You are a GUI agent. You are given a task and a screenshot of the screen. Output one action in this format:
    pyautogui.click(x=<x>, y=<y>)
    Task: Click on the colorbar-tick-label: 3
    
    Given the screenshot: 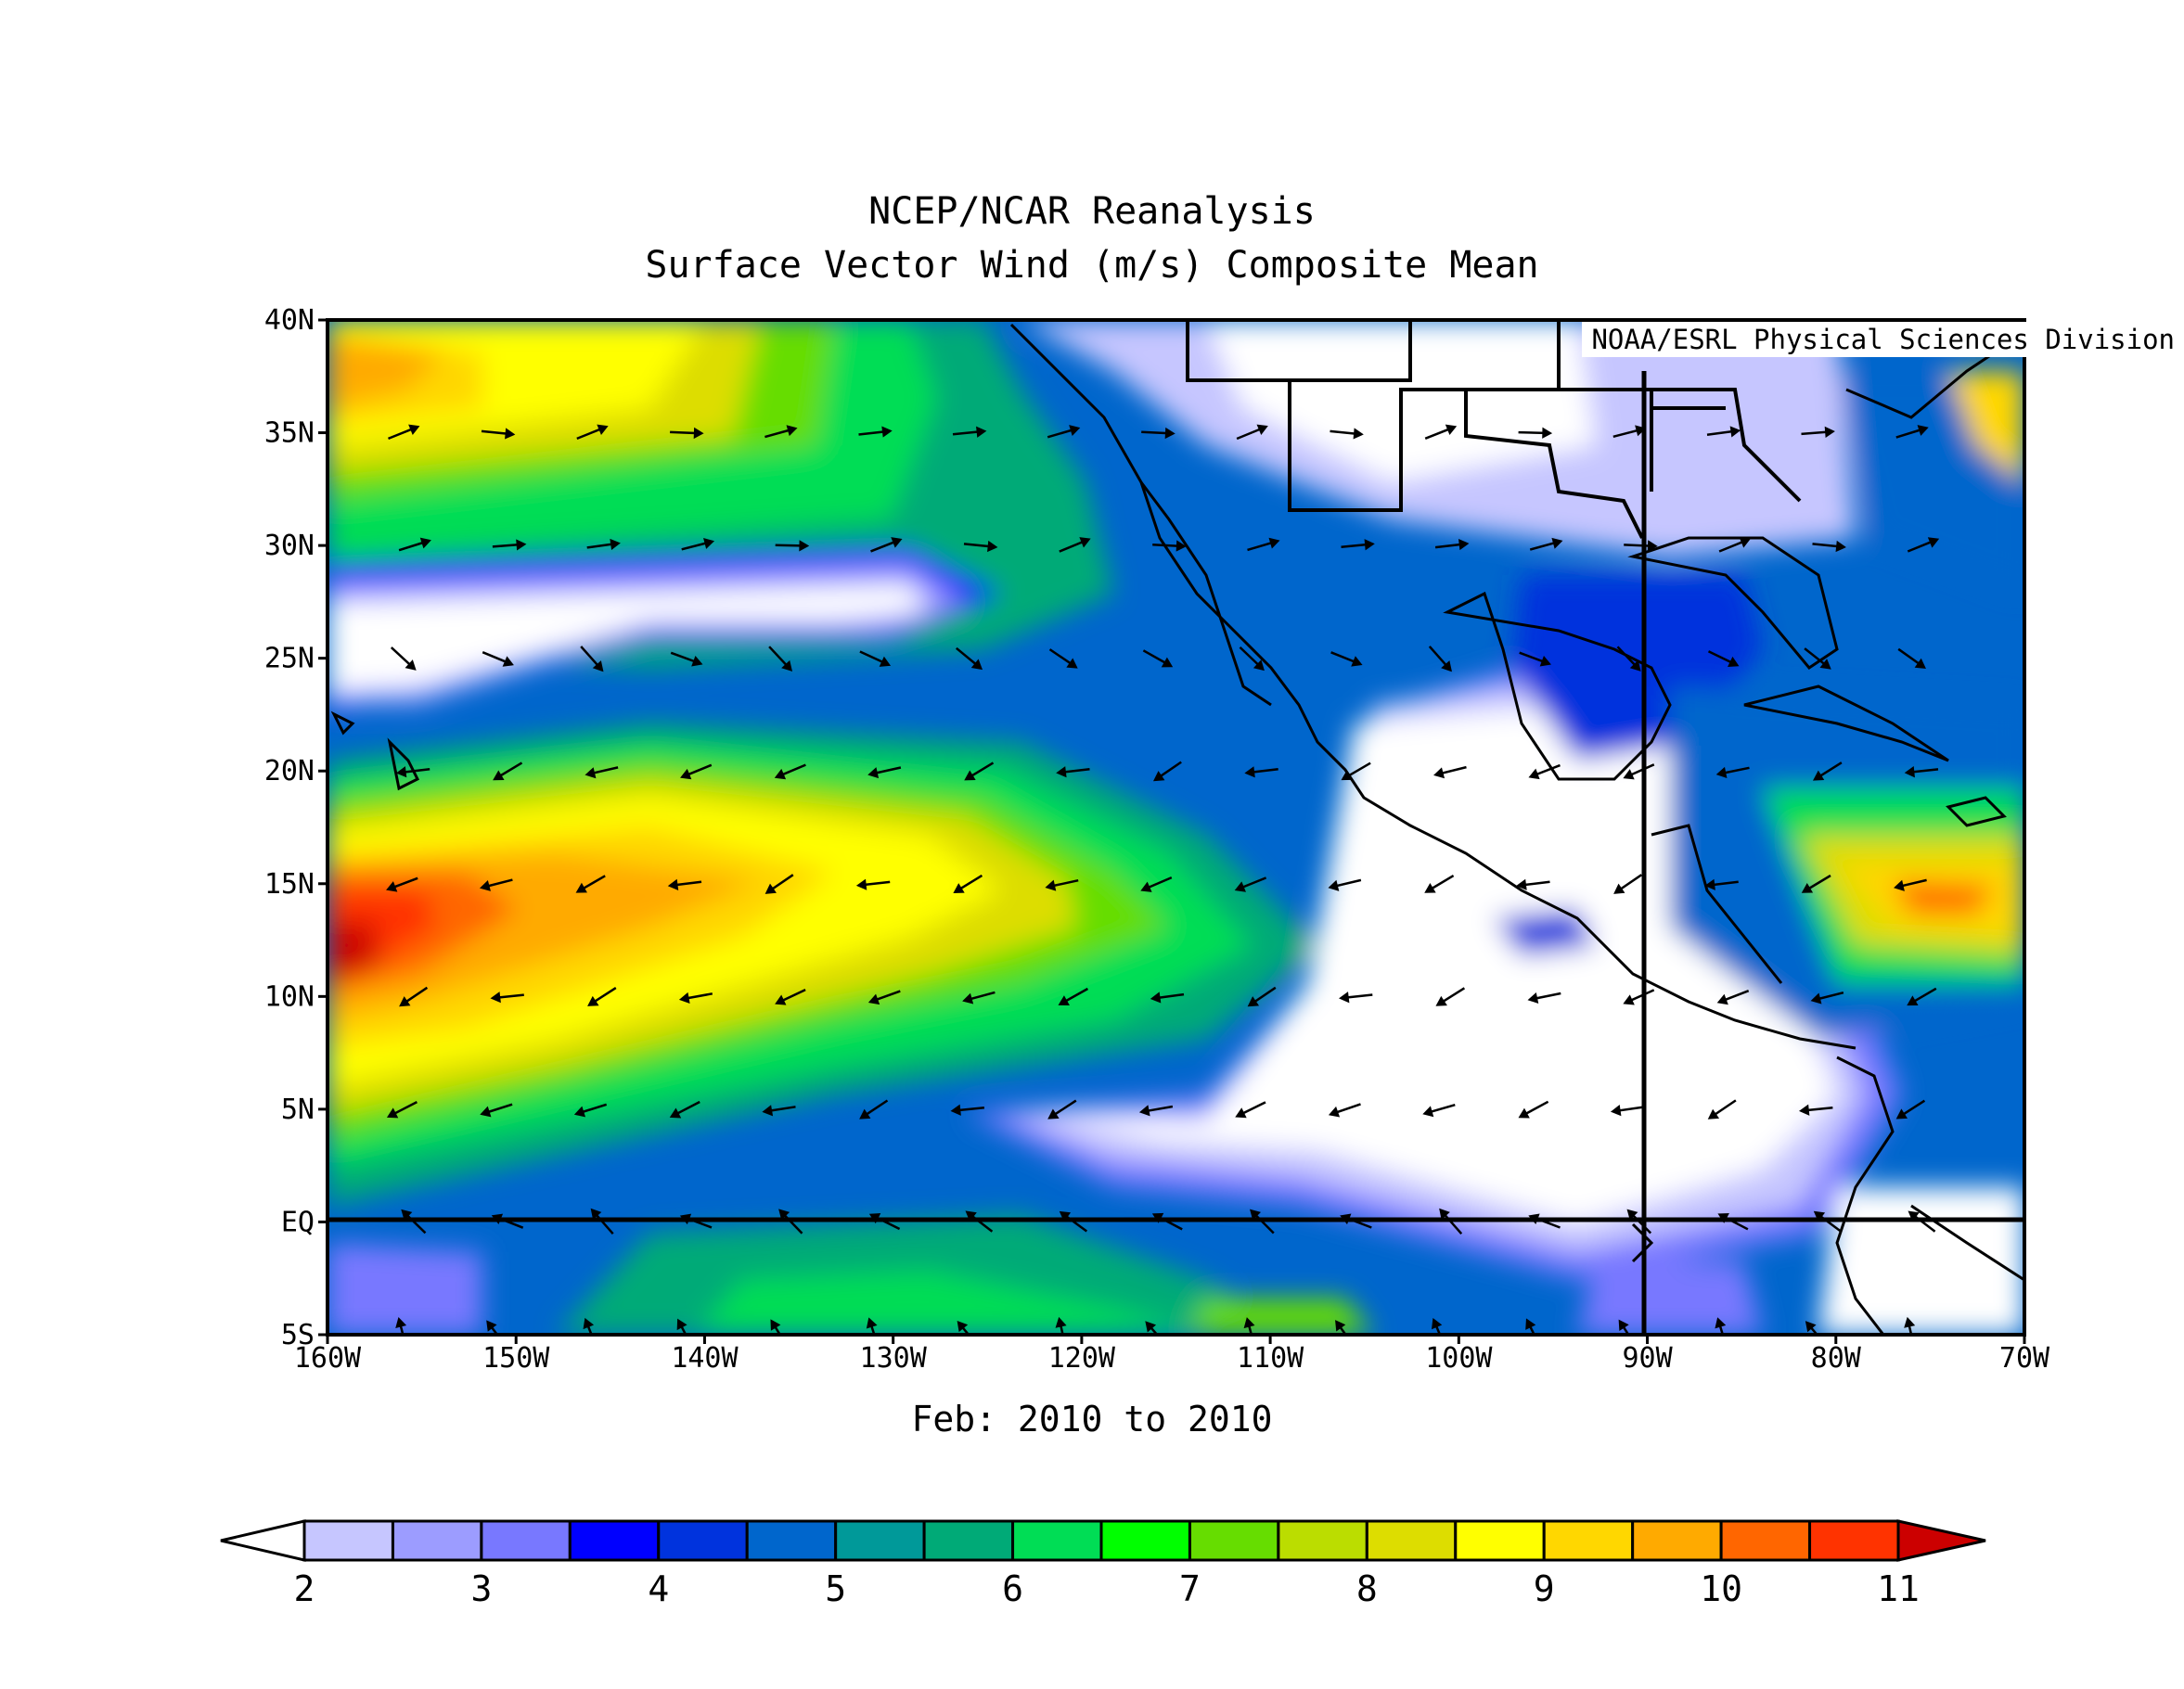 What is the action you would take?
    pyautogui.click(x=481, y=1588)
    